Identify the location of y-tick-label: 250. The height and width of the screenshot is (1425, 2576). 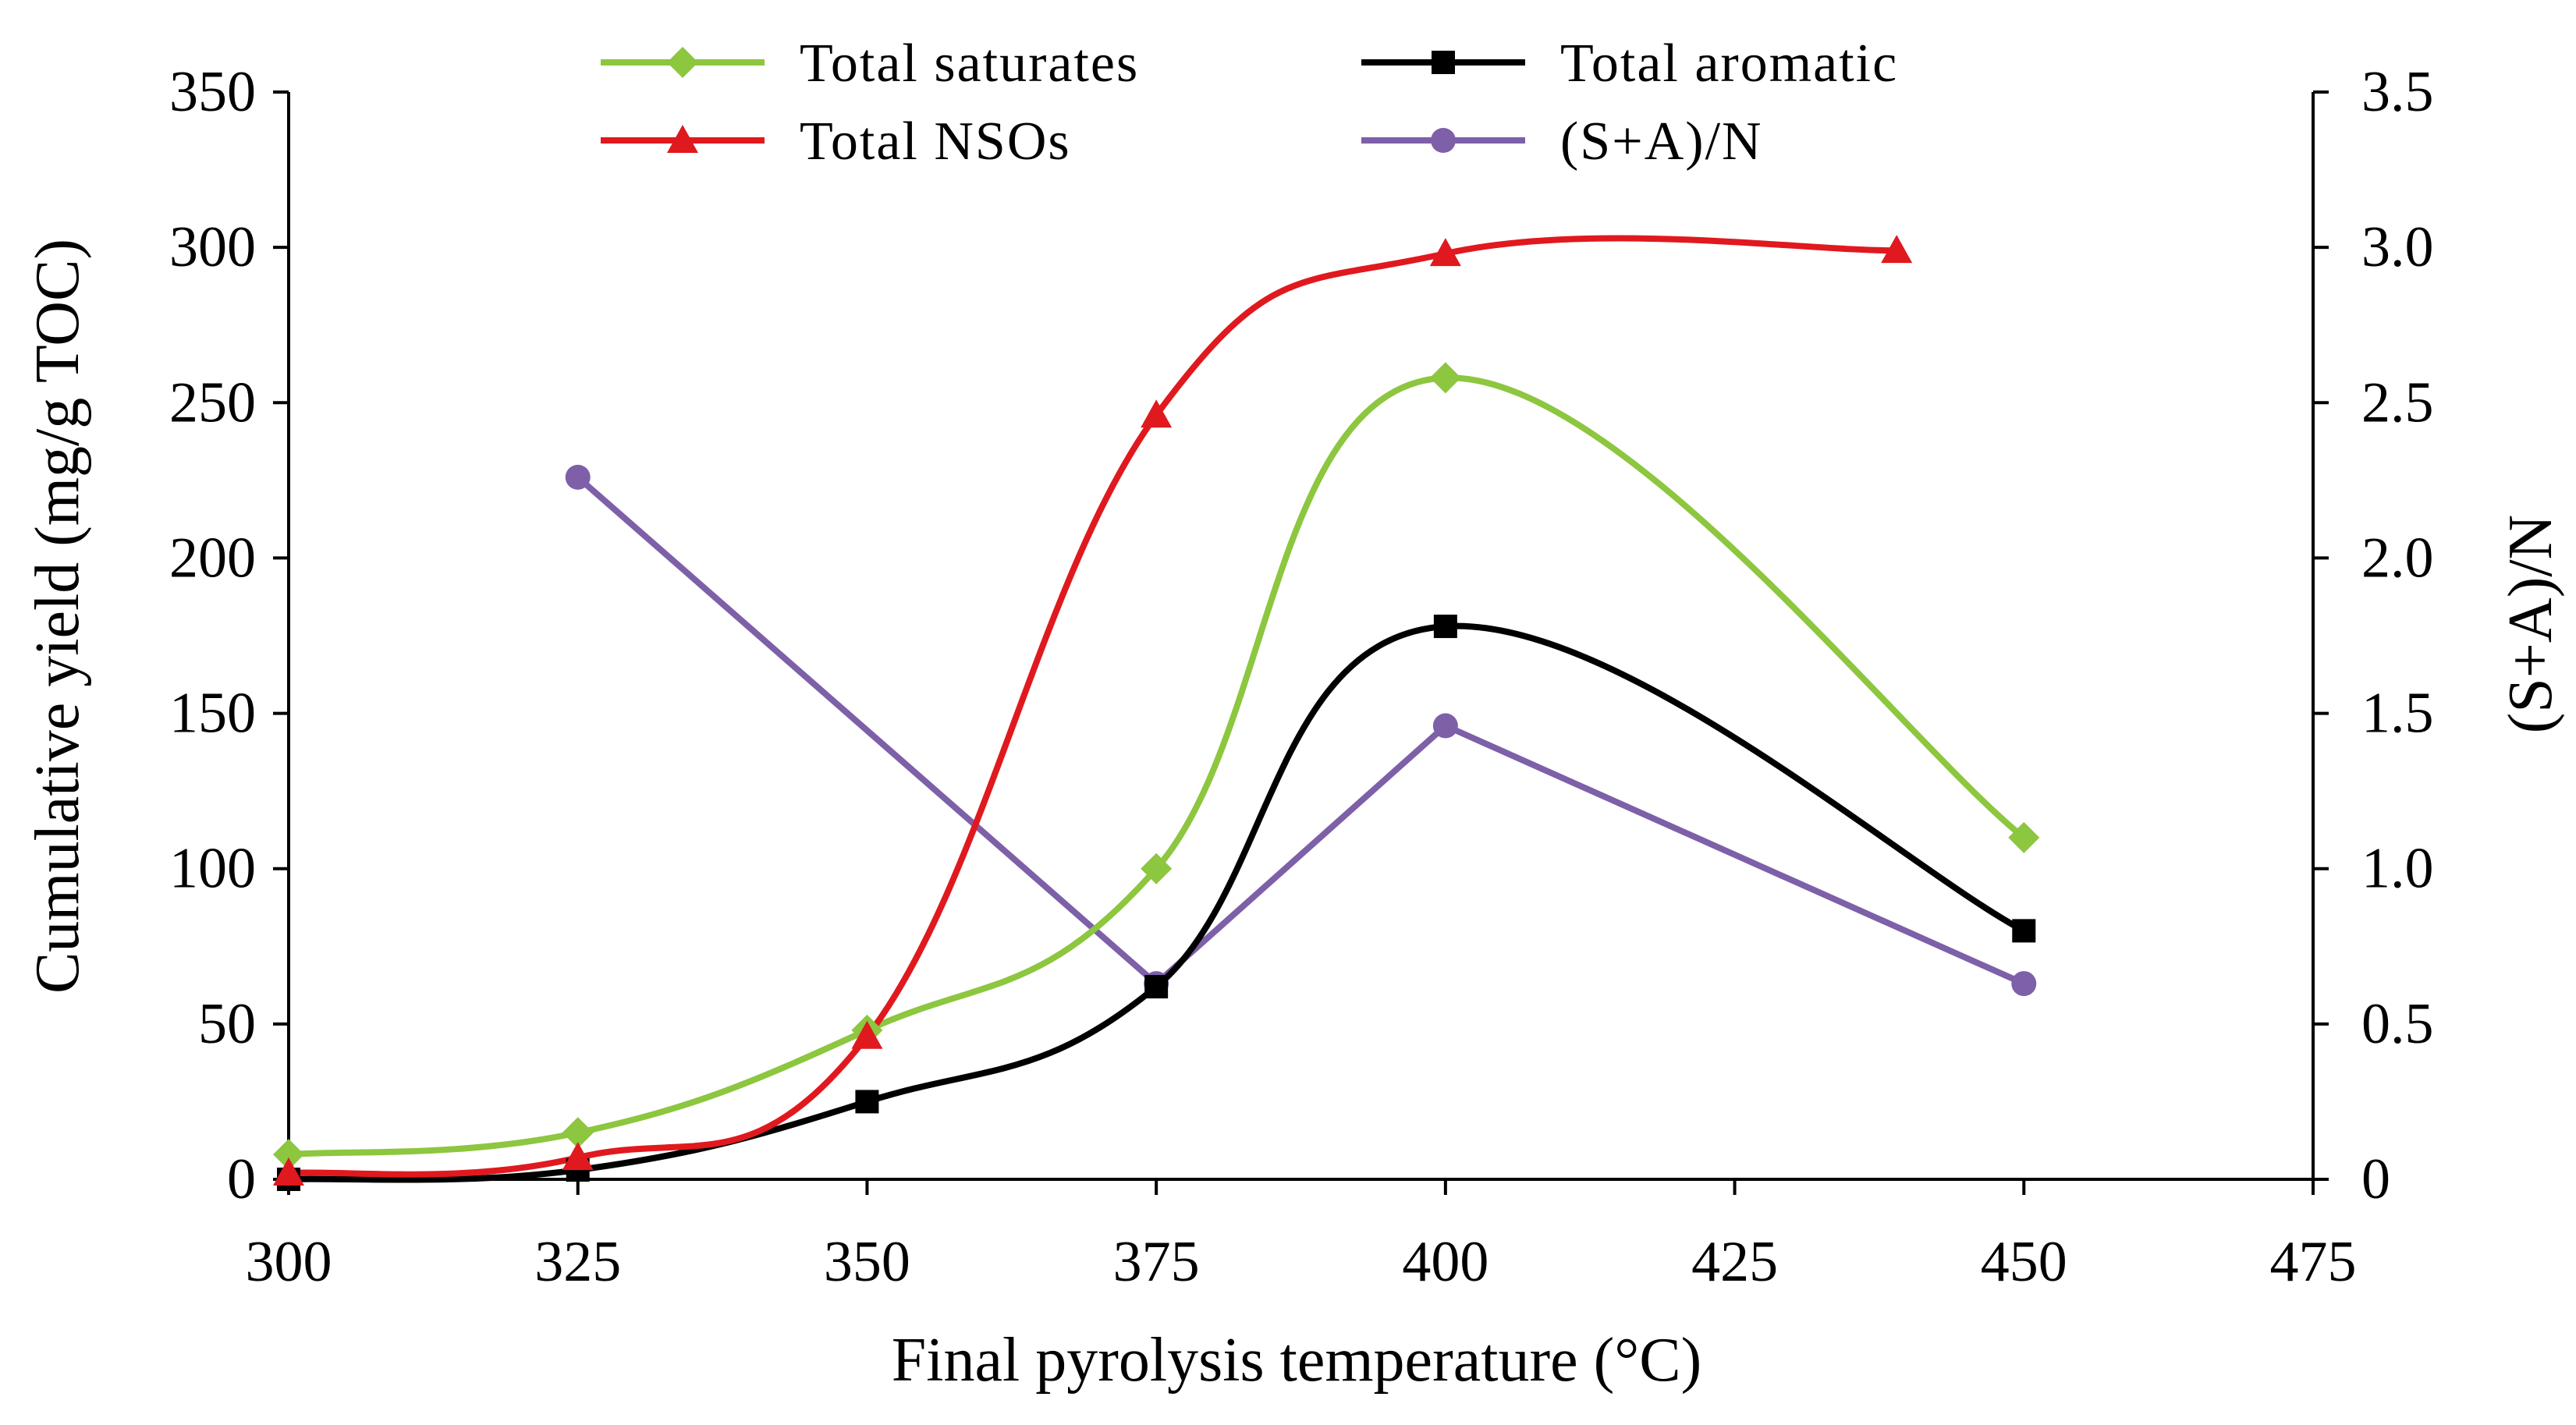
(212, 402).